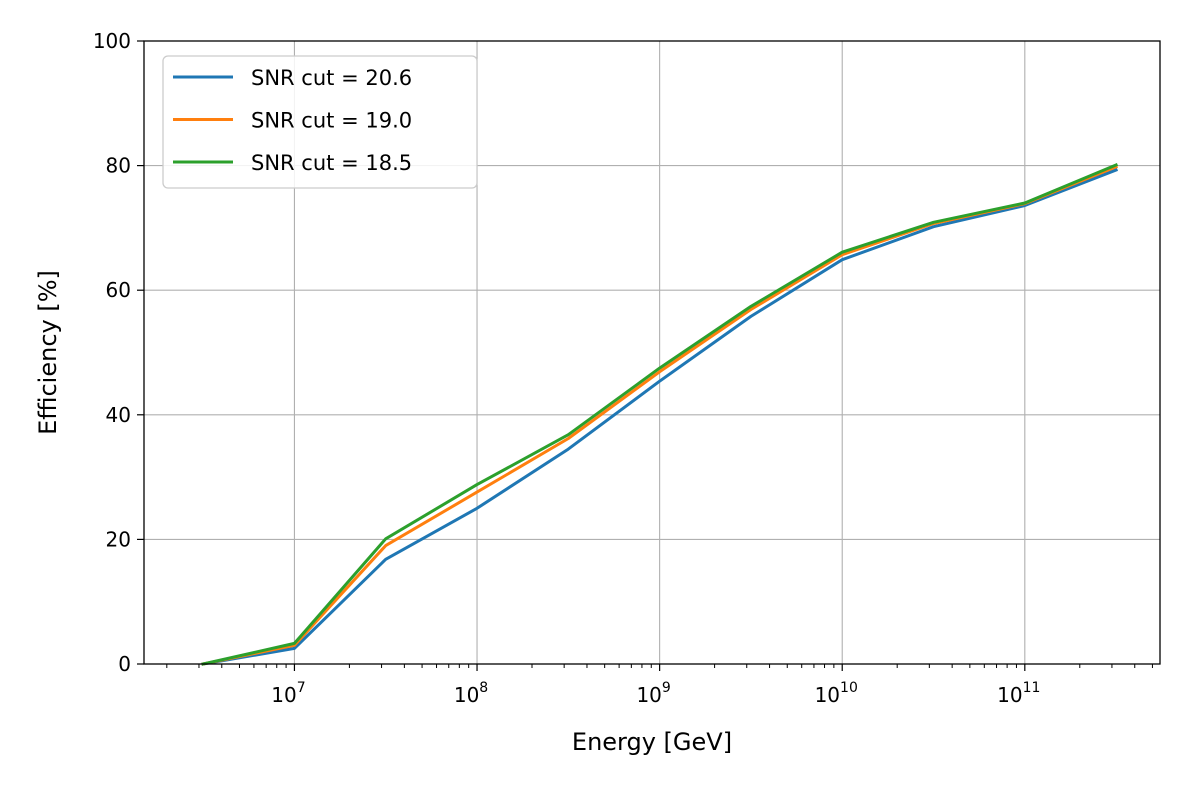 The height and width of the screenshot is (800, 1200). I want to click on y-tick-label: 40, so click(118, 415).